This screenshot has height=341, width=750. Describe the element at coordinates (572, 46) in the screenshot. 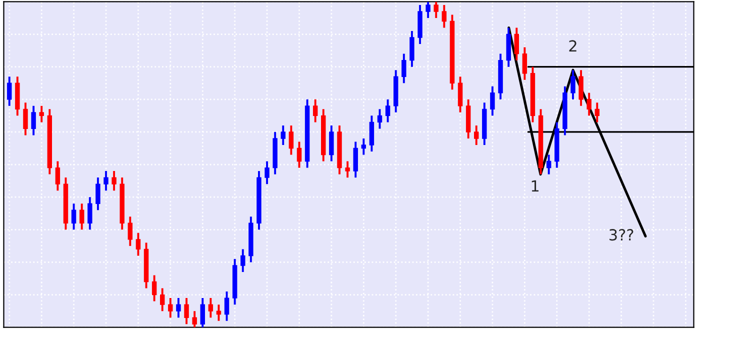

I see `annotation: 2` at that location.